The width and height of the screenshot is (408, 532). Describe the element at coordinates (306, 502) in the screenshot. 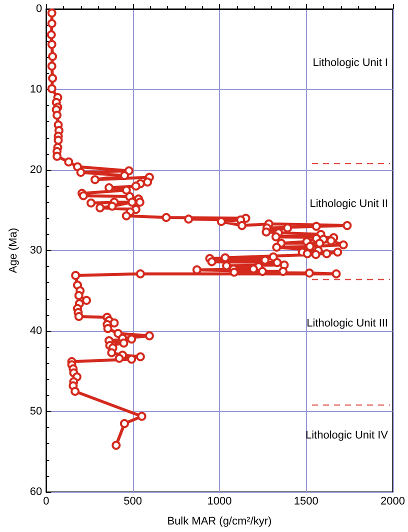

I see `x-tick-label: 1500` at that location.